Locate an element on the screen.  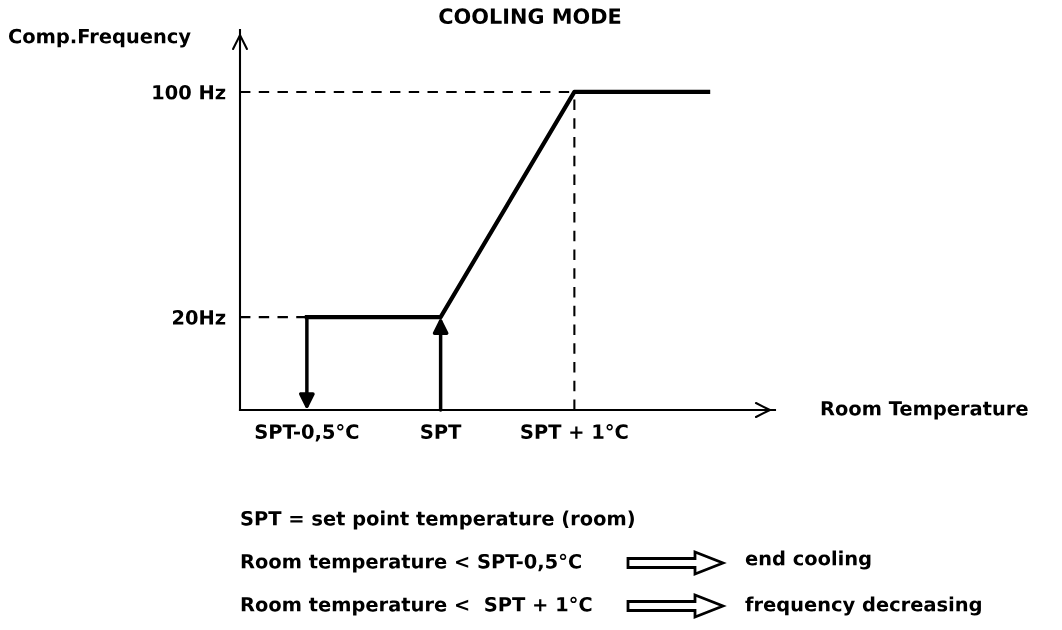
x-axis-title: Room Temperature is located at coordinates (924, 410).